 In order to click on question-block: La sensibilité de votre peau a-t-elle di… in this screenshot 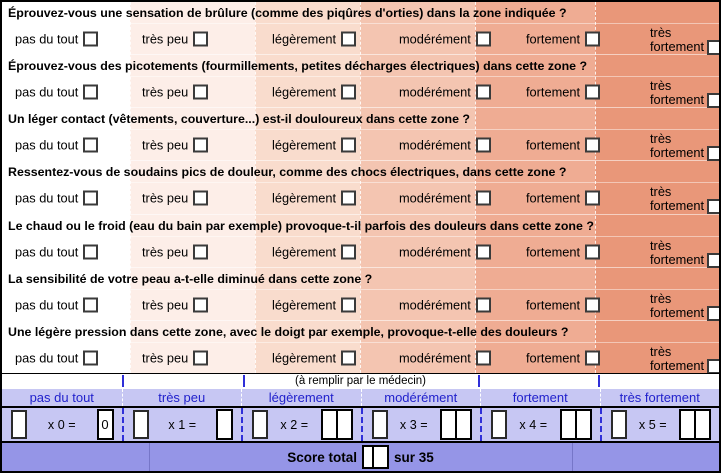, I will do `click(360, 293)`.